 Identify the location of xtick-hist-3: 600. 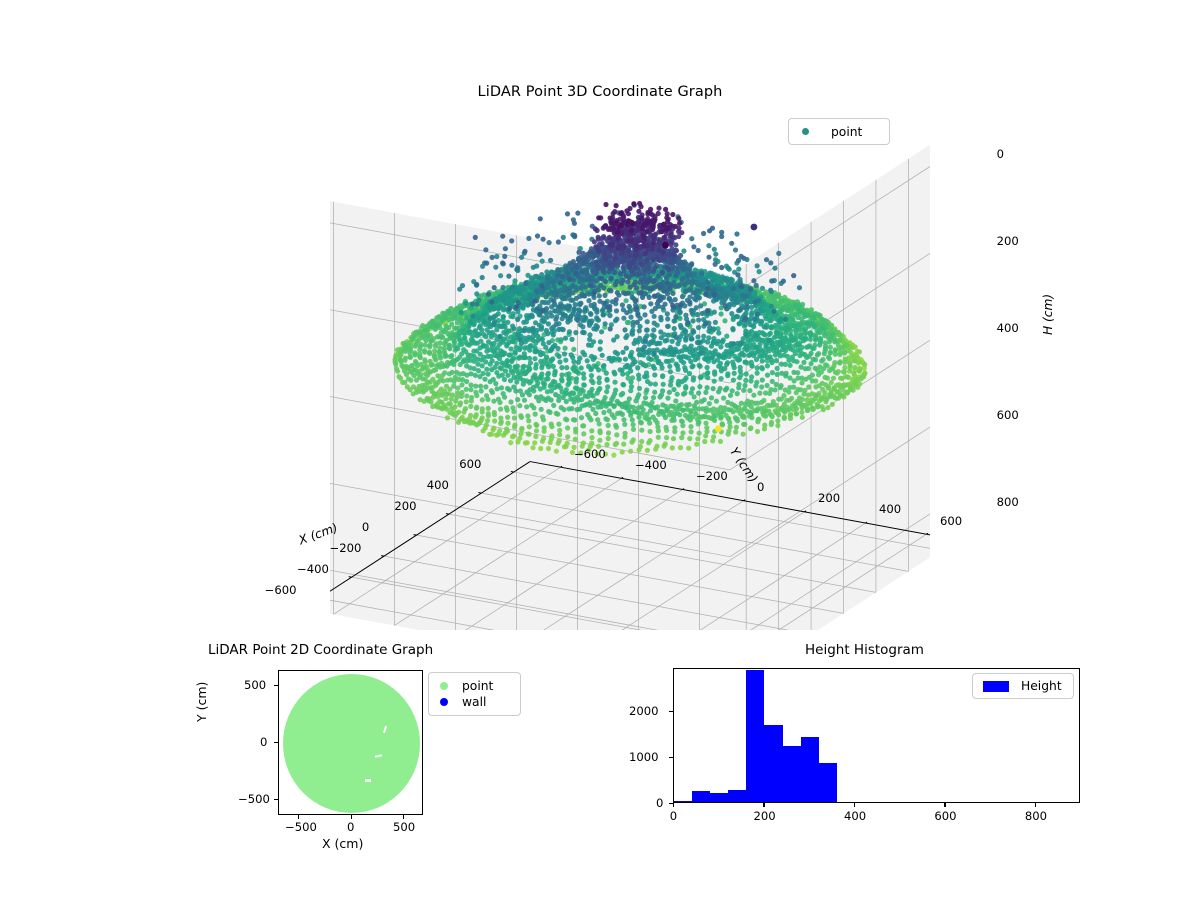
(945, 816).